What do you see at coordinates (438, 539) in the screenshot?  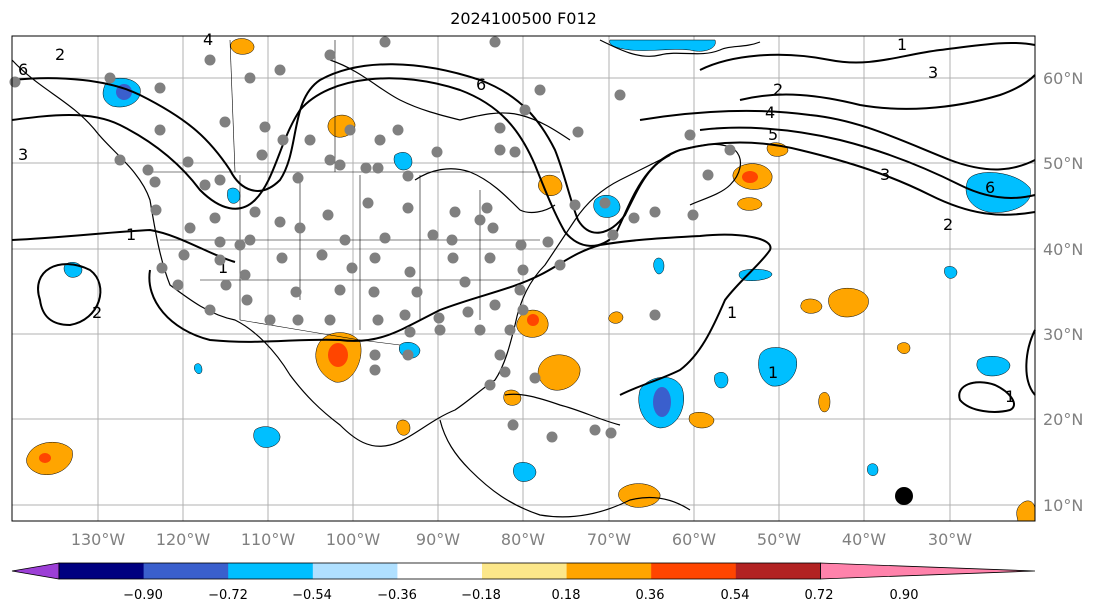 I see `lon-label: 90°W` at bounding box center [438, 539].